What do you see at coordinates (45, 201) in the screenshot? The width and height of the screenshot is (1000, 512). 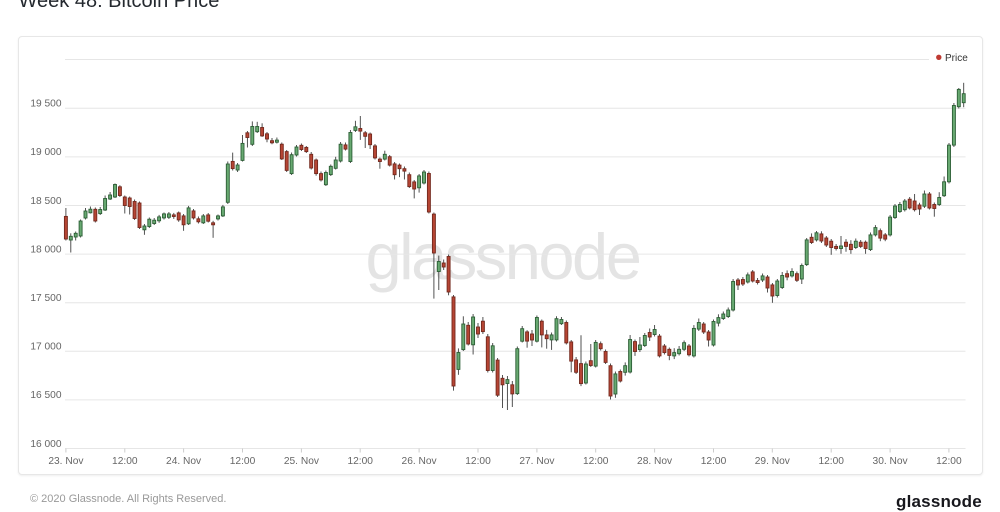 I see `svg-text: 18 500` at bounding box center [45, 201].